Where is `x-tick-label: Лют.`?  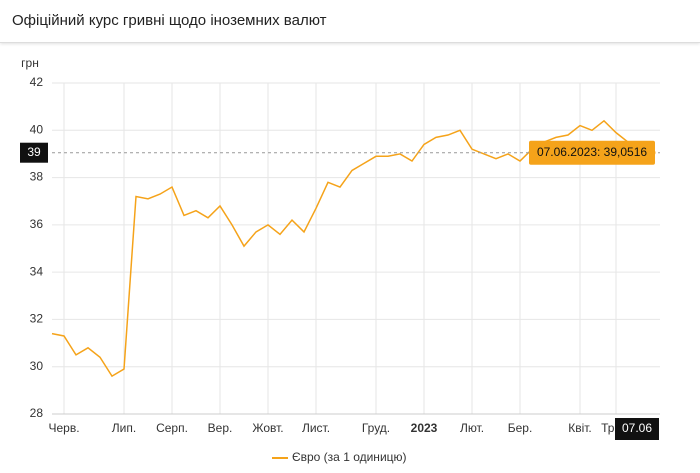
x-tick-label: Лют. is located at coordinates (472, 428).